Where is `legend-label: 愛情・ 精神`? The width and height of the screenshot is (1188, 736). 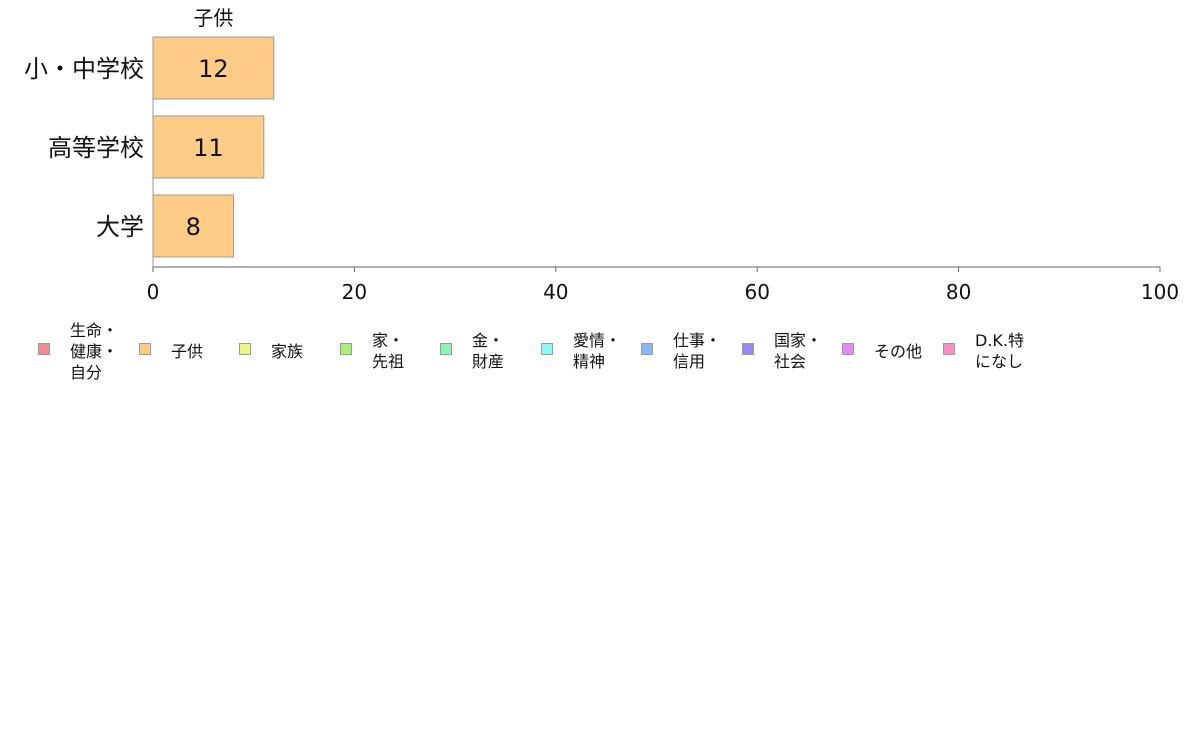 legend-label: 愛情・ 精神 is located at coordinates (597, 351).